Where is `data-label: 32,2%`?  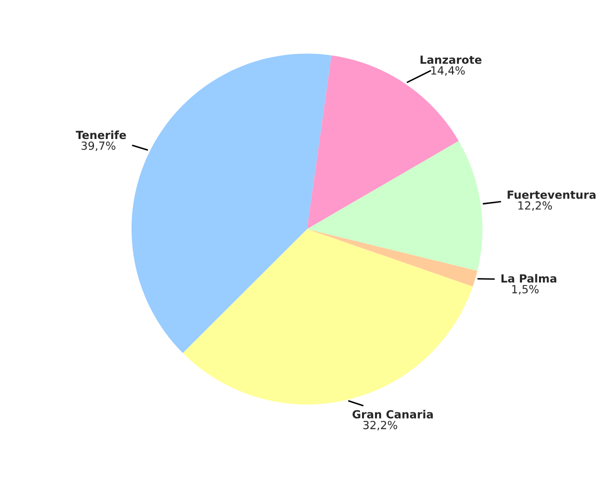 data-label: 32,2% is located at coordinates (380, 425).